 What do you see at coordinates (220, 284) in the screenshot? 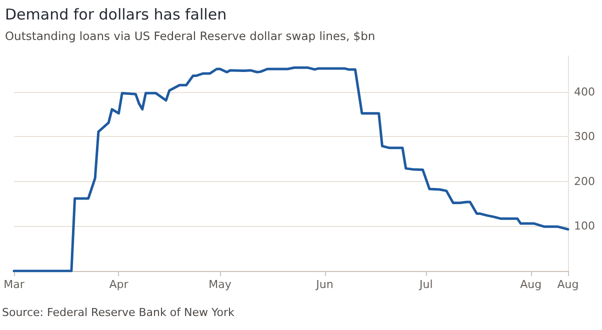
I see `x-tick-label: May` at bounding box center [220, 284].